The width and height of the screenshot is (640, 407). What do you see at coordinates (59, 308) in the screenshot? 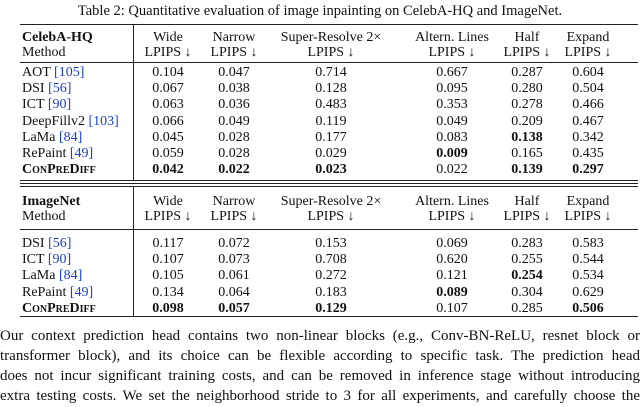
I see `method-name: ConPreDiff` at bounding box center [59, 308].